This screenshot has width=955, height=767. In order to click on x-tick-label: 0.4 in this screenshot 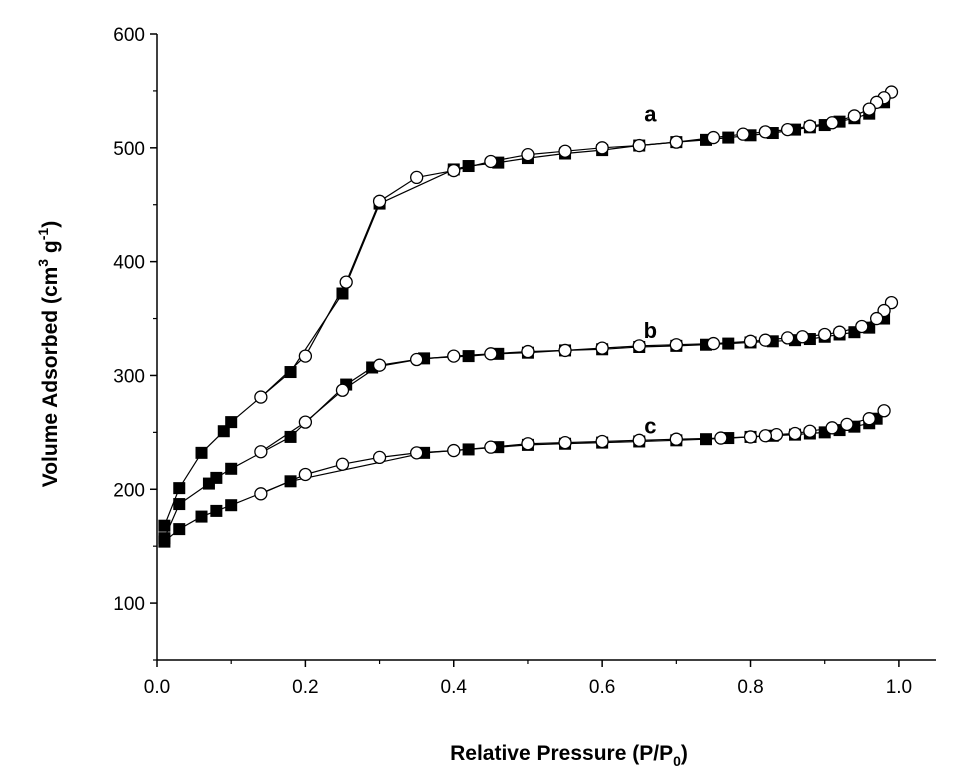, I will do `click(454, 687)`.